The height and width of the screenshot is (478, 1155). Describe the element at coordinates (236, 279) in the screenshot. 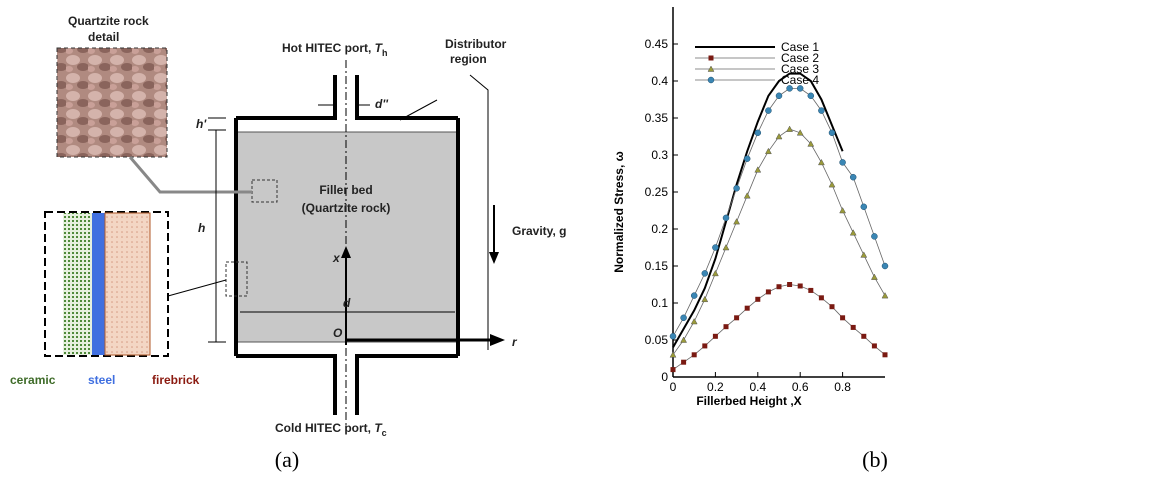

I see `detail-box` at that location.